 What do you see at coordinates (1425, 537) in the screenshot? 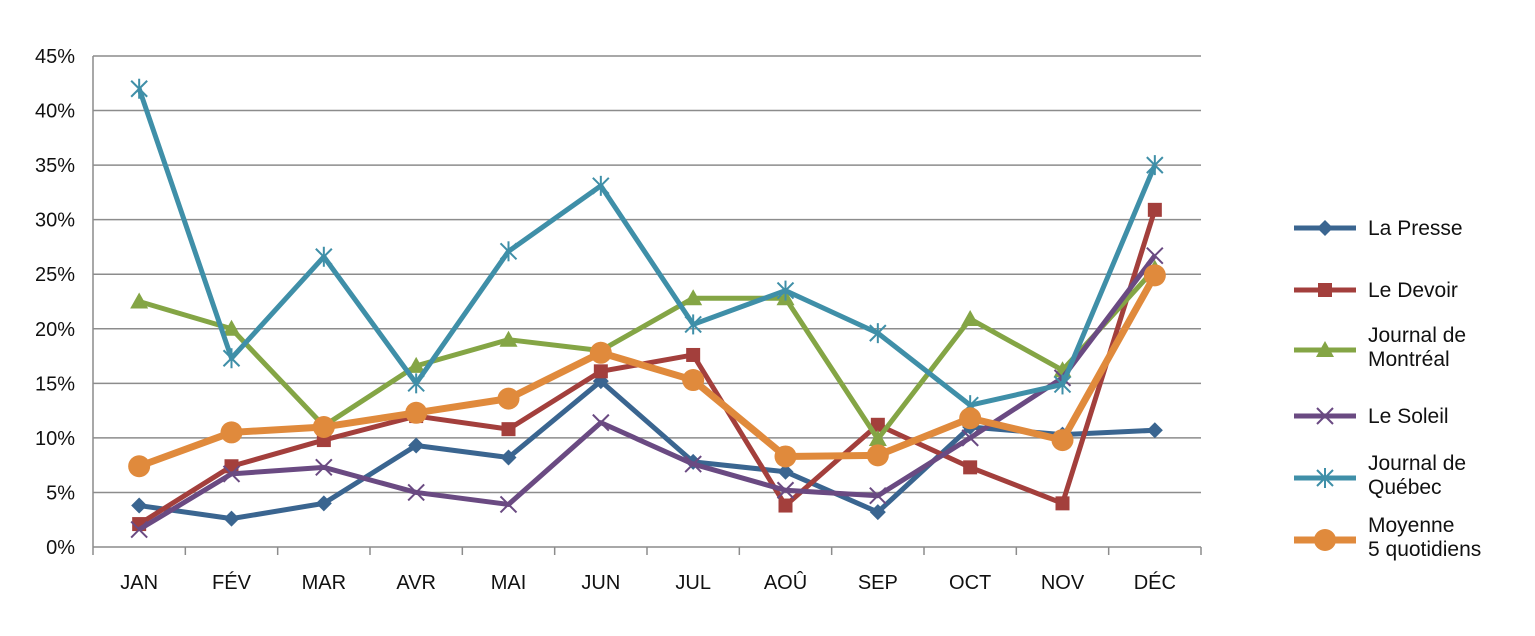
I see `legend-label: Moyenne 5 quotidiens` at bounding box center [1425, 537].